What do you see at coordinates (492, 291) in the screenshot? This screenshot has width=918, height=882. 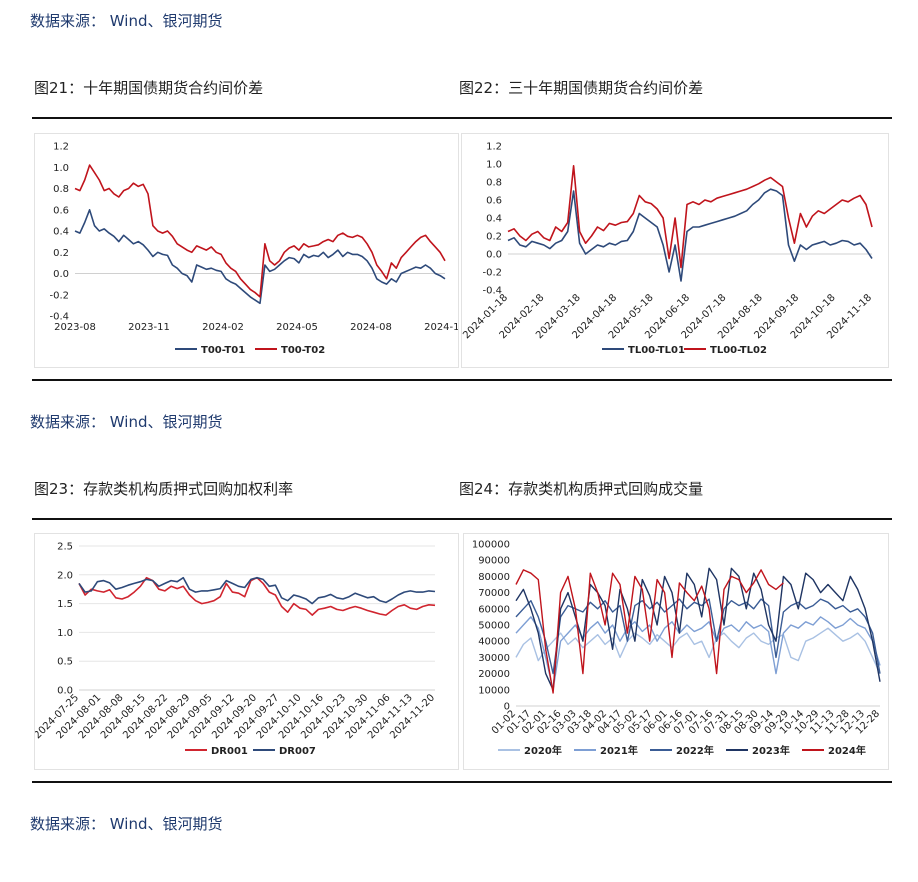 I see `c22-ytick-label: -0.4` at bounding box center [492, 291].